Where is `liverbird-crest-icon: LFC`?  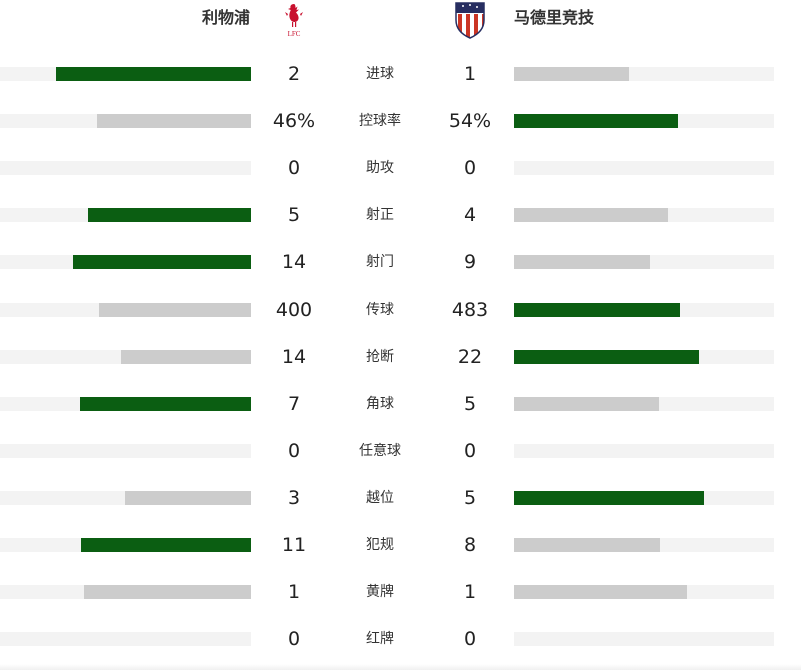
liverbird-crest-icon: LFC is located at coordinates (294, 21).